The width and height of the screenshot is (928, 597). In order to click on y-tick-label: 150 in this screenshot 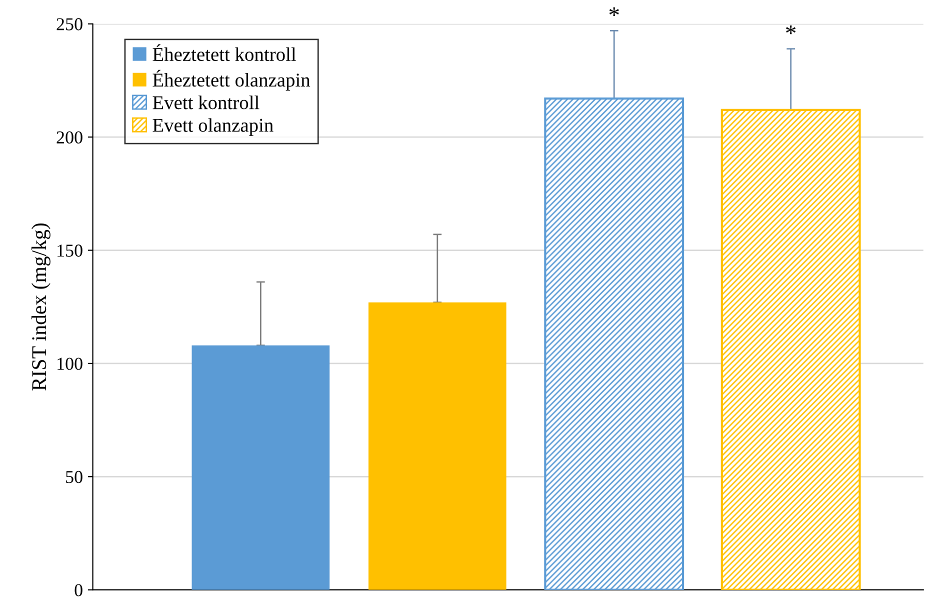, I will do `click(70, 250)`.